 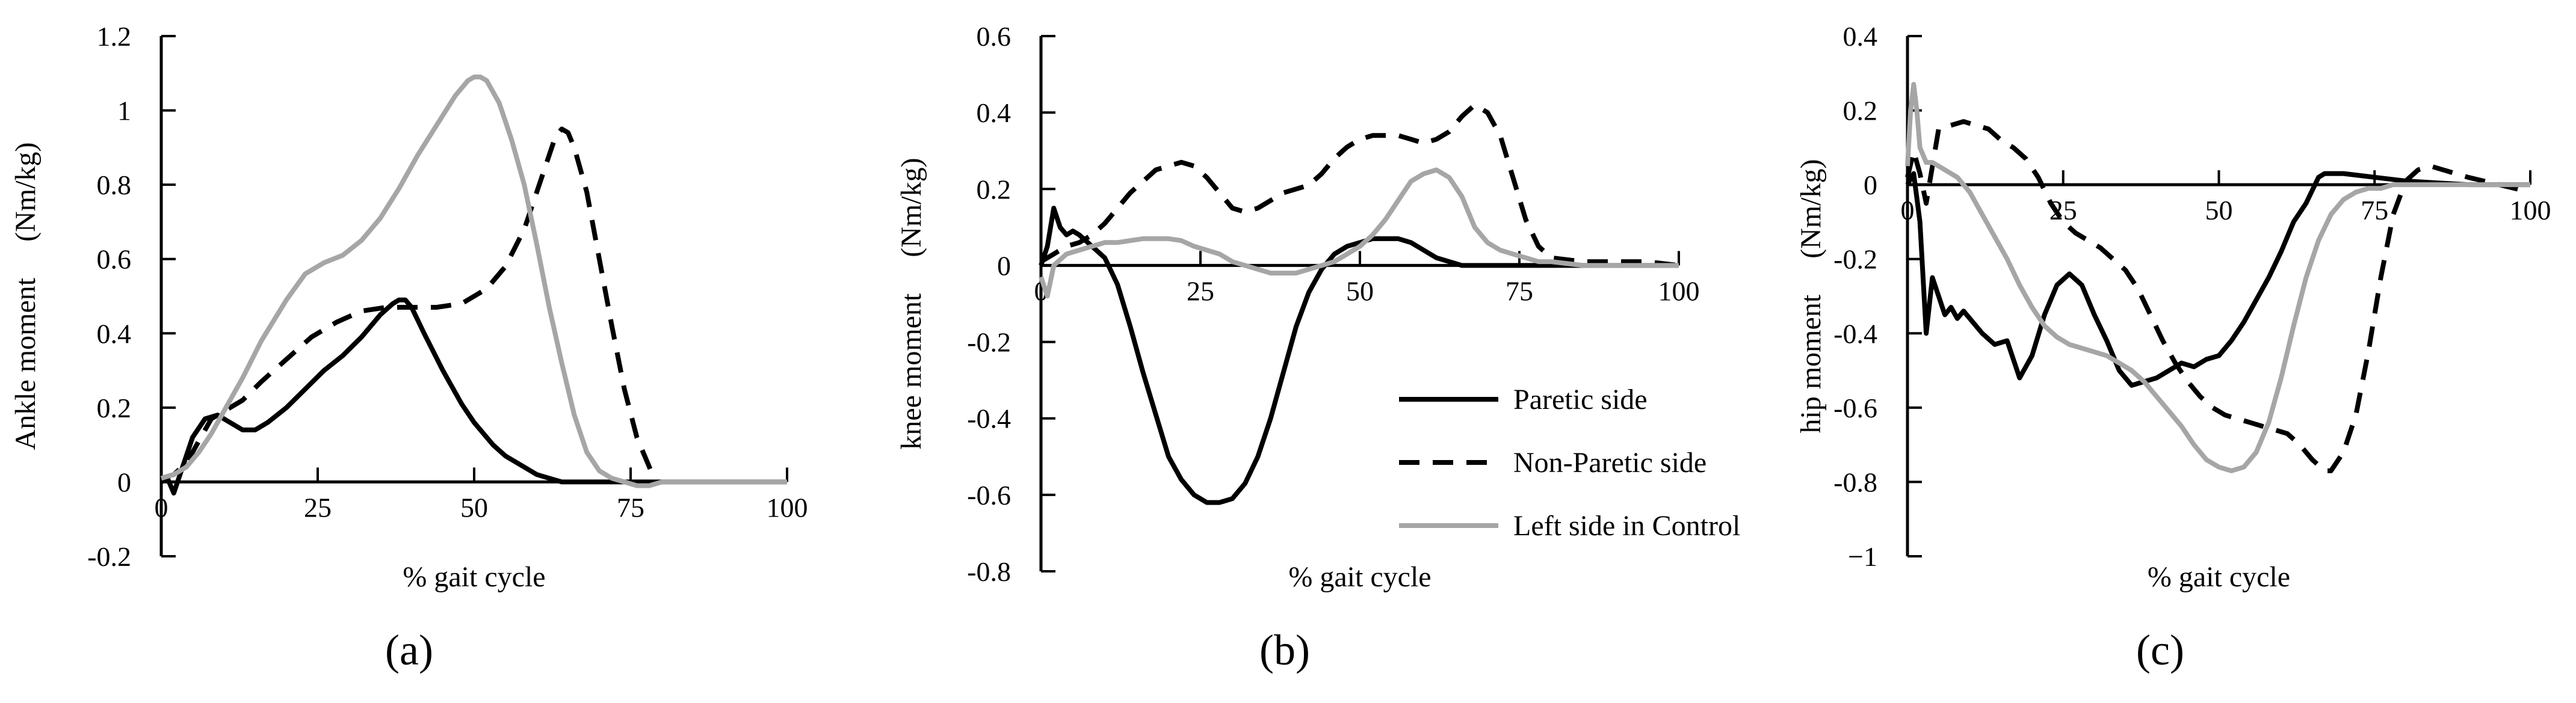 I want to click on panel-label: (c), so click(x=2160, y=650).